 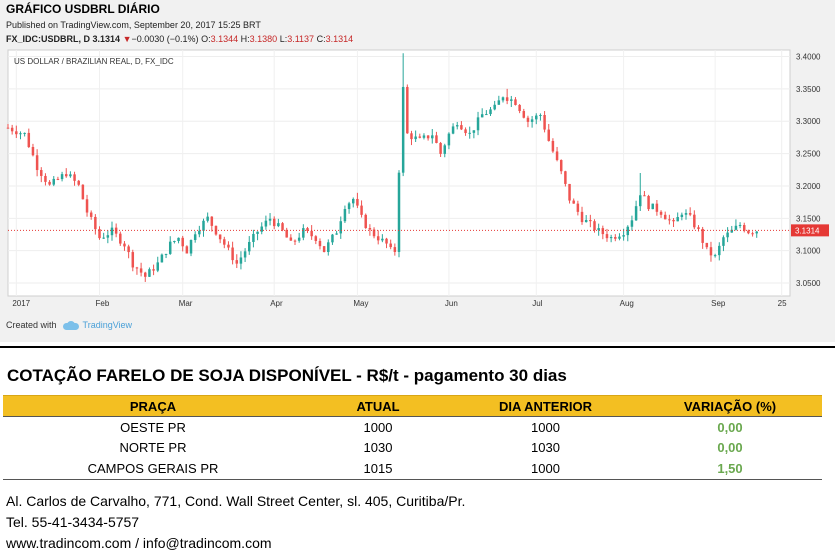 I want to click on close-value: 3.1314, so click(x=339, y=39).